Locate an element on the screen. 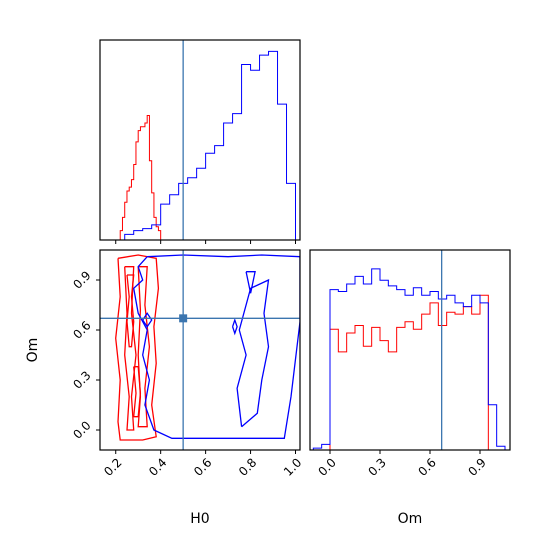 The image size is (550, 550). x-axis-label-h0: H0 is located at coordinates (199, 519).